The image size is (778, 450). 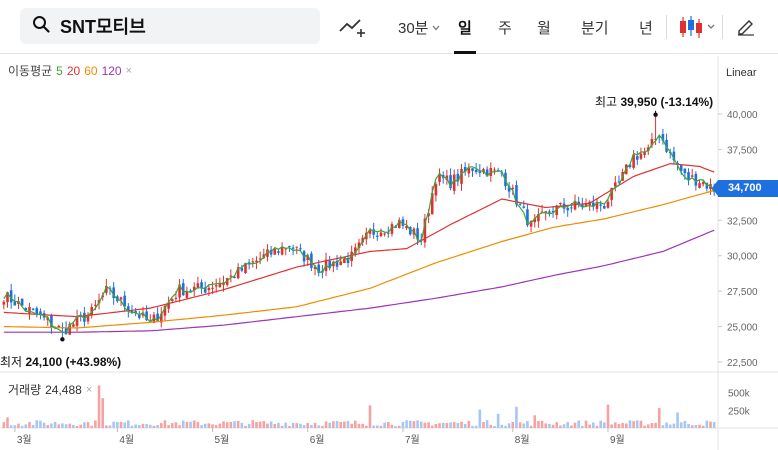 What do you see at coordinates (30, 71) in the screenshot?
I see `legend-label: 이동평균` at bounding box center [30, 71].